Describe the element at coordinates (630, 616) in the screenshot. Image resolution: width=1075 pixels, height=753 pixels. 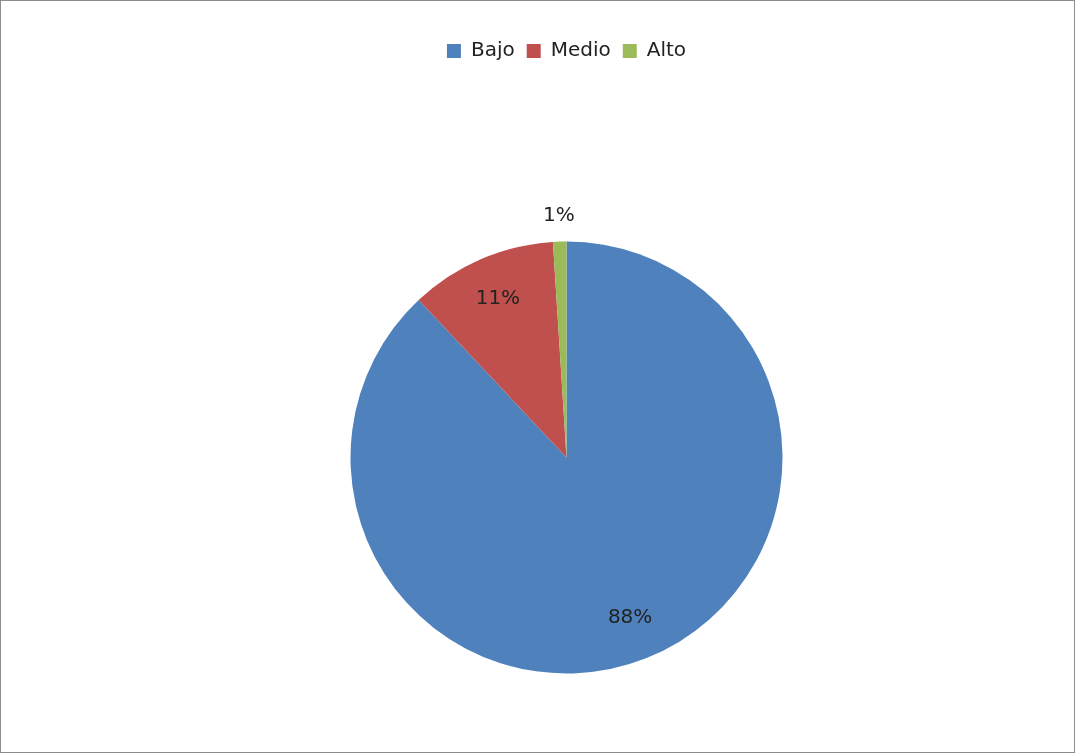
I see `data-label: 88%` at that location.